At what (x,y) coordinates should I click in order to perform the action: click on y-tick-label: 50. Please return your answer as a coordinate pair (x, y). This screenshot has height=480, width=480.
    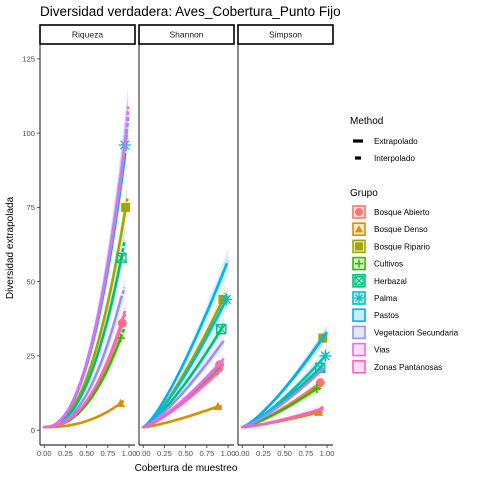
    Looking at the image, I should click on (31, 281).